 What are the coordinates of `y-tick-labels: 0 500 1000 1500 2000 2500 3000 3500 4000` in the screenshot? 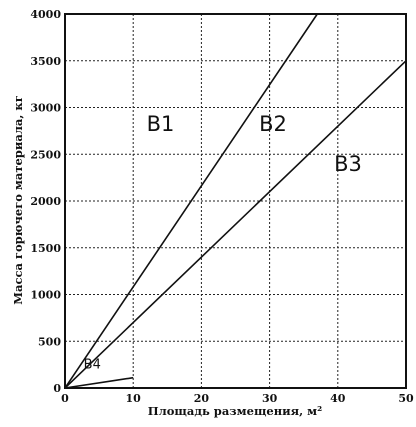 It's located at (45, 201).